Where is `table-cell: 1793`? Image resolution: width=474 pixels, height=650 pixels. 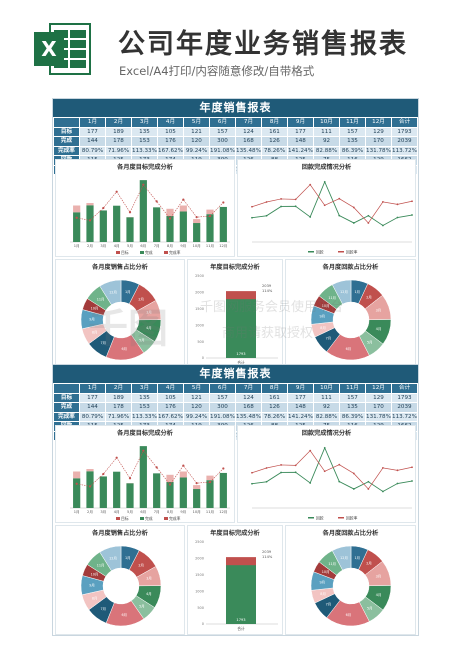
table-cell: 1793 is located at coordinates (404, 397).